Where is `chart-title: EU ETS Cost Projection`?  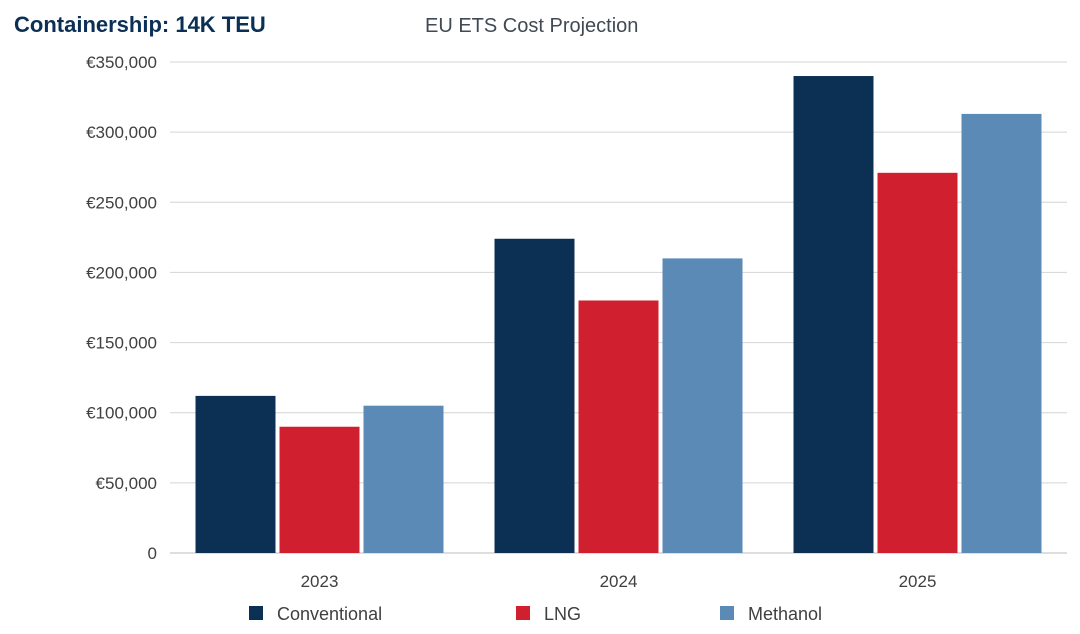
chart-title: EU ETS Cost Projection is located at coordinates (532, 26).